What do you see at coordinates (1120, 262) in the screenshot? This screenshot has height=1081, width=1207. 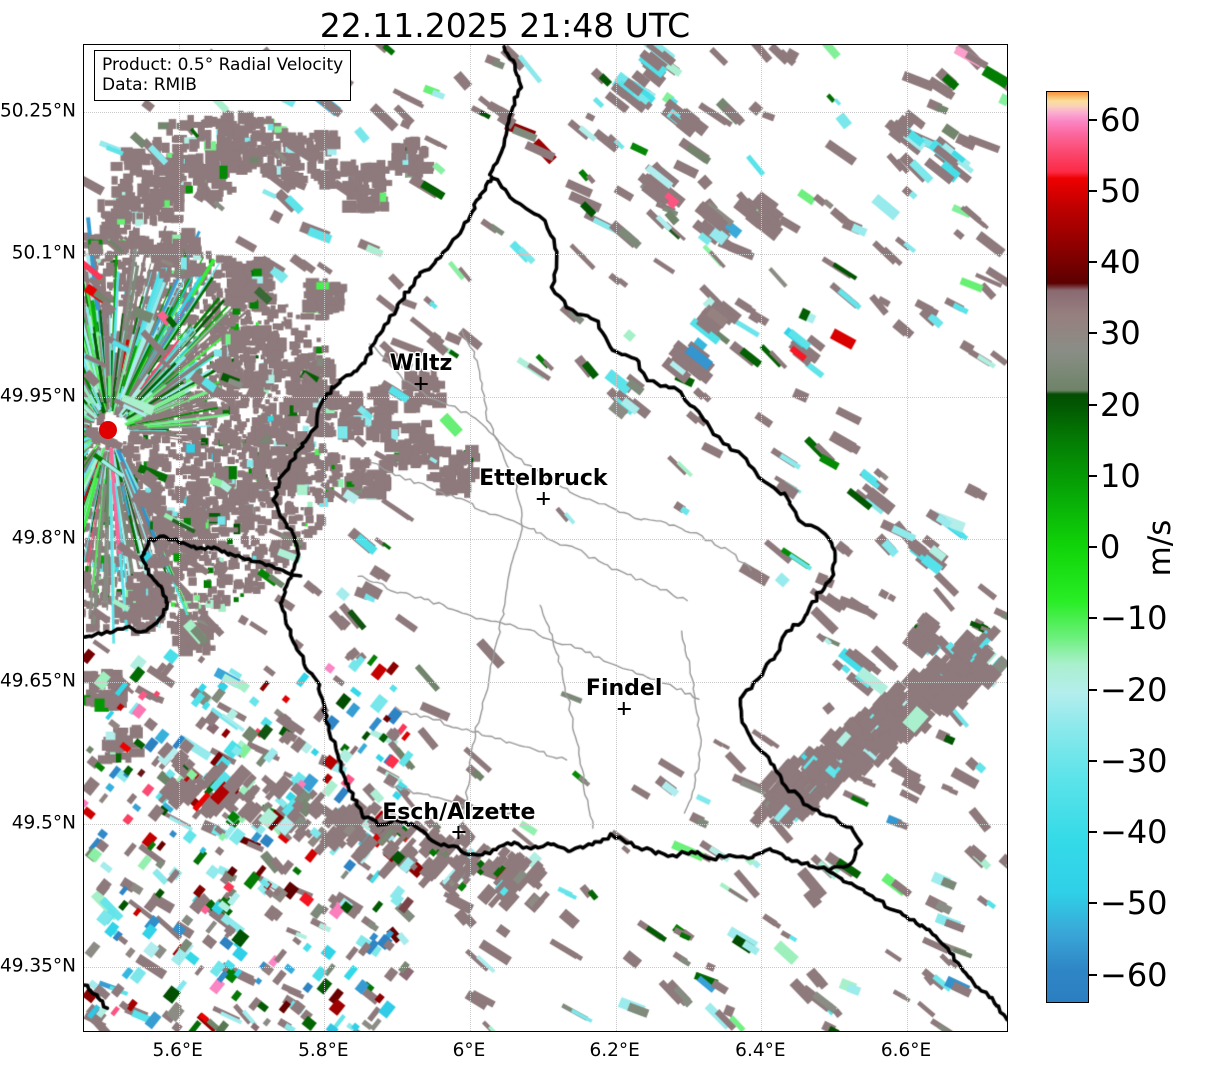 I see `colorbar-tick-label: 40` at bounding box center [1120, 262].